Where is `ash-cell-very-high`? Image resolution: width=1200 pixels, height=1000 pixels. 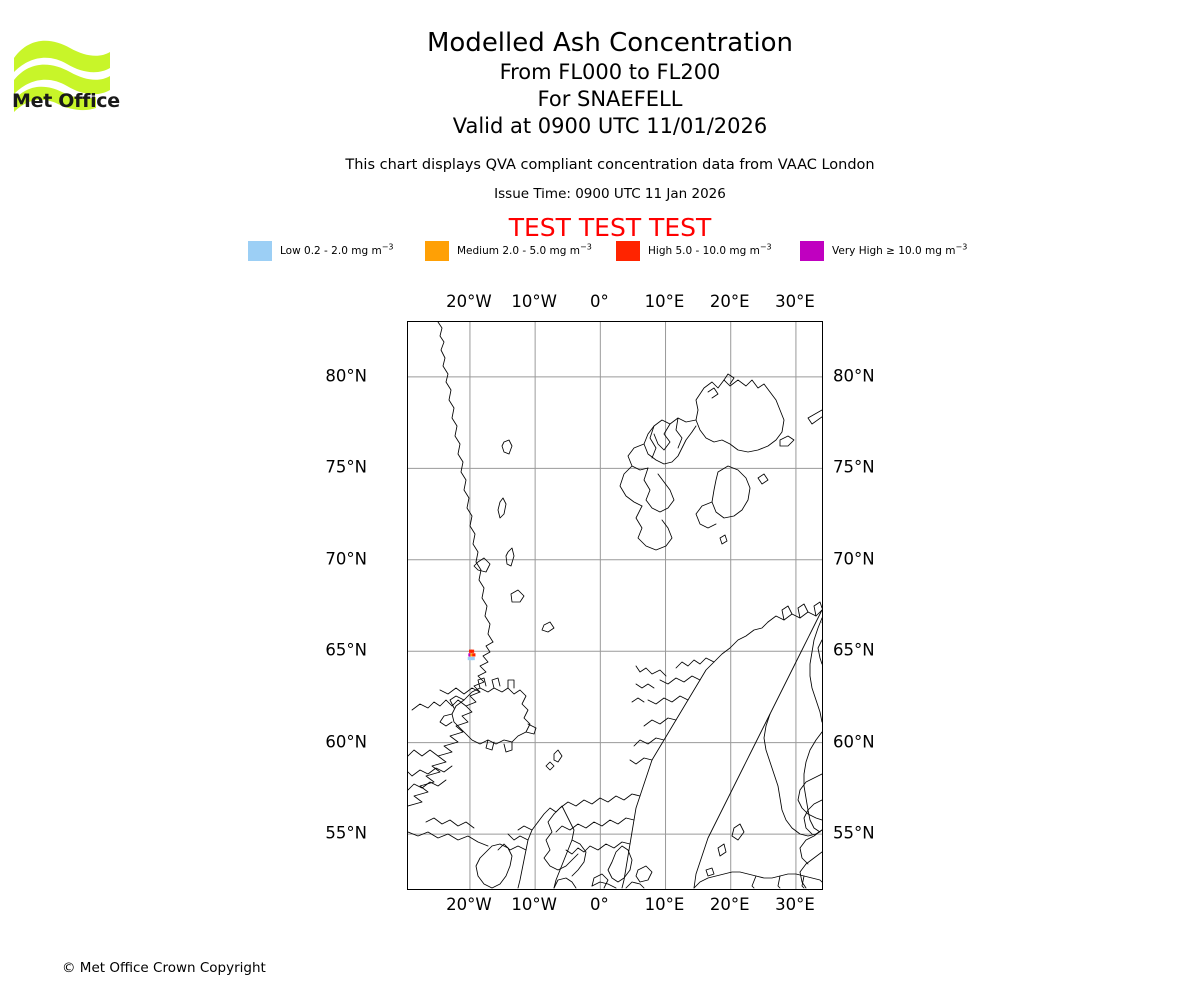
ash-cell-very-high is located at coordinates (470, 655).